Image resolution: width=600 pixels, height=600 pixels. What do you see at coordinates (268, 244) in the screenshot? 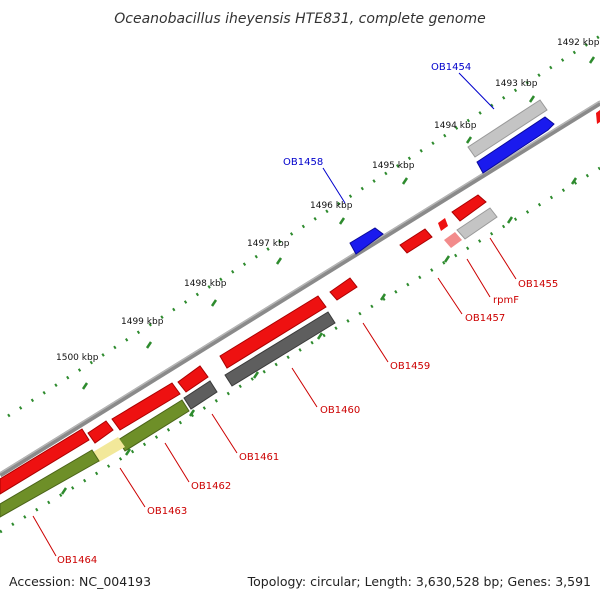
I see `scale-label: 1497 kbp` at bounding box center [268, 244].